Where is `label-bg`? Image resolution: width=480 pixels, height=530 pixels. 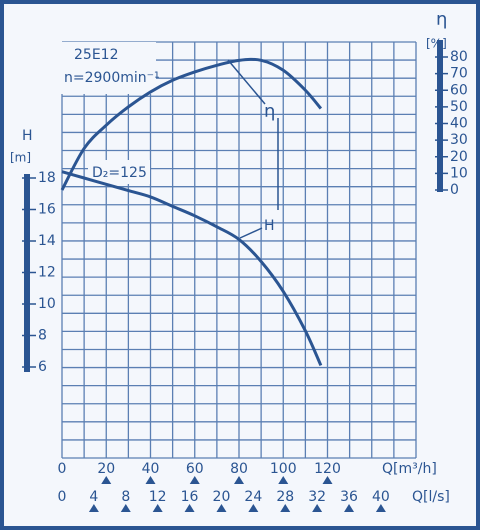
label-bg is located at coordinates (119, 172).